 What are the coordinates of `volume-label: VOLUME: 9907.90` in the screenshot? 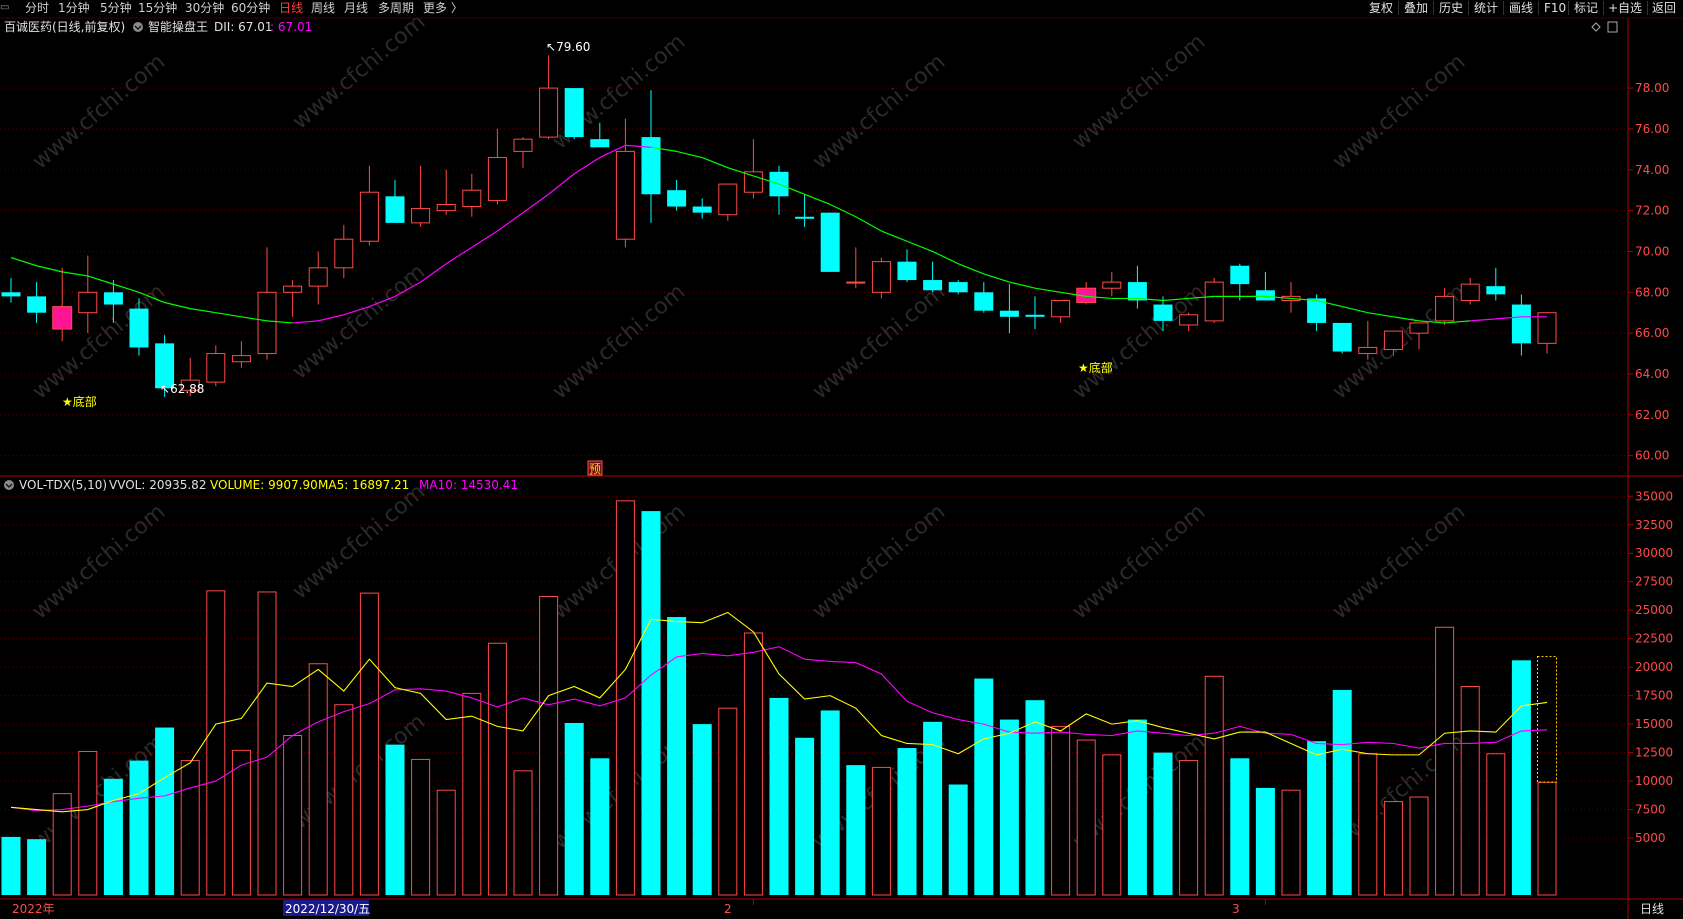 It's located at (264, 485).